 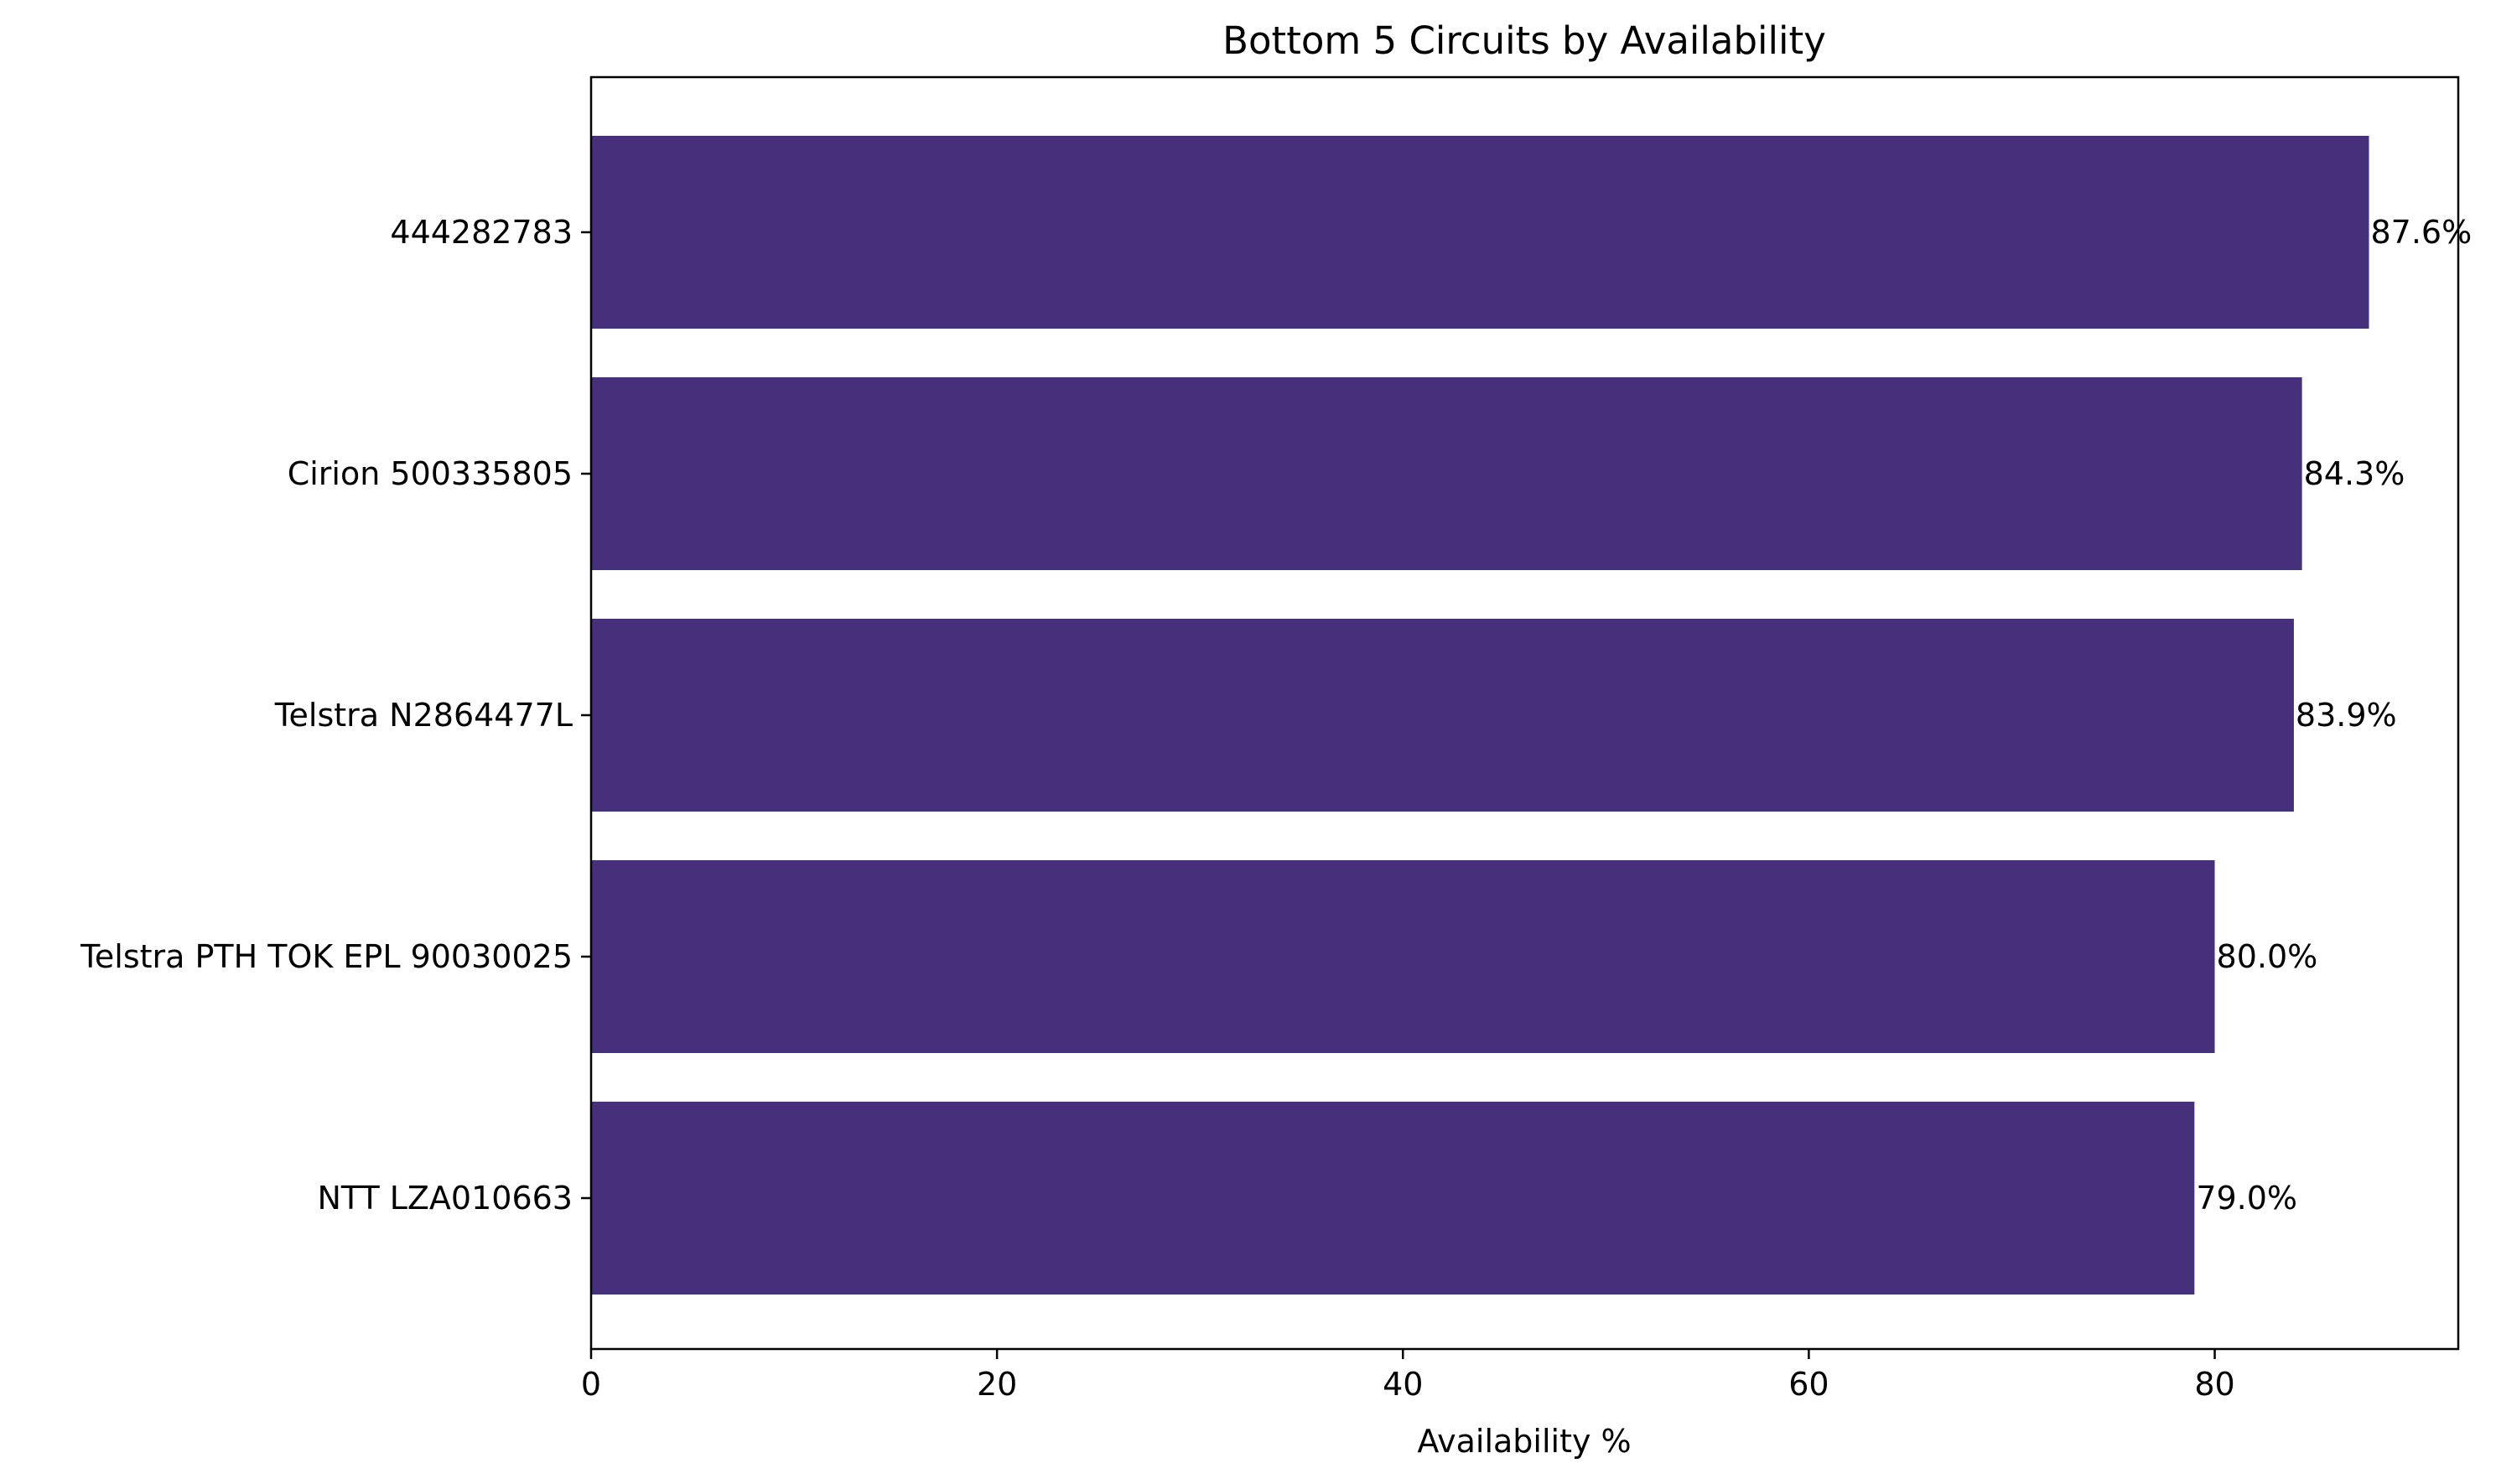 What do you see at coordinates (2421, 232) in the screenshot?
I see `bar-value-label: 87.6%` at bounding box center [2421, 232].